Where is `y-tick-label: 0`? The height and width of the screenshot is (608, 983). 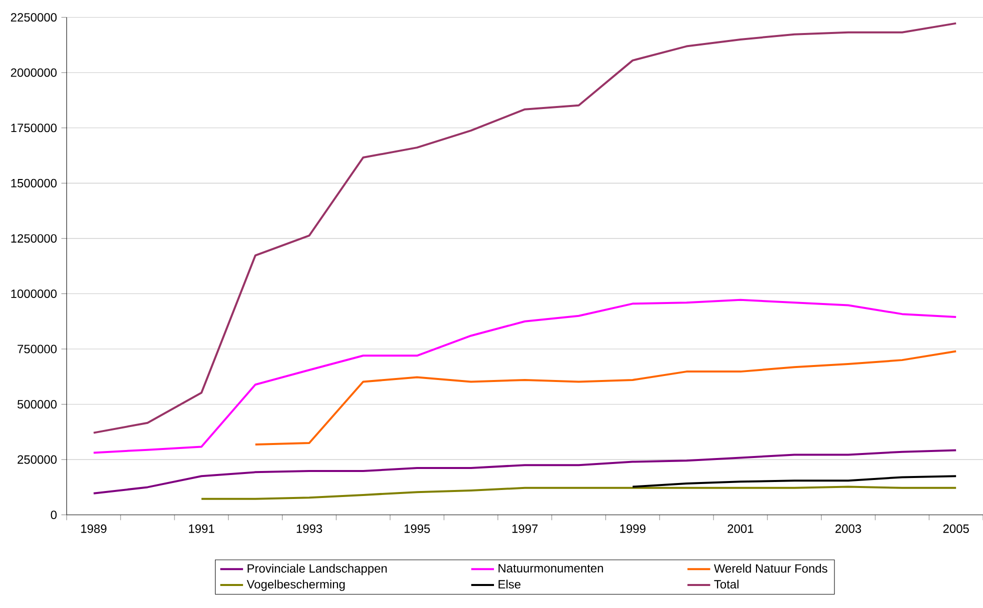
y-tick-label: 0 is located at coordinates (53, 515).